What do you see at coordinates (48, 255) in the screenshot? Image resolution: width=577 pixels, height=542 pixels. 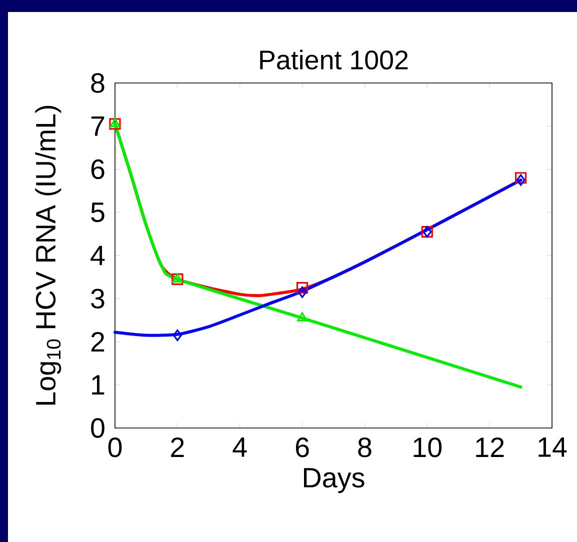 I see `y-axis-title: Log$_{10}$ HCV RNA (IU/mL)` at bounding box center [48, 255].